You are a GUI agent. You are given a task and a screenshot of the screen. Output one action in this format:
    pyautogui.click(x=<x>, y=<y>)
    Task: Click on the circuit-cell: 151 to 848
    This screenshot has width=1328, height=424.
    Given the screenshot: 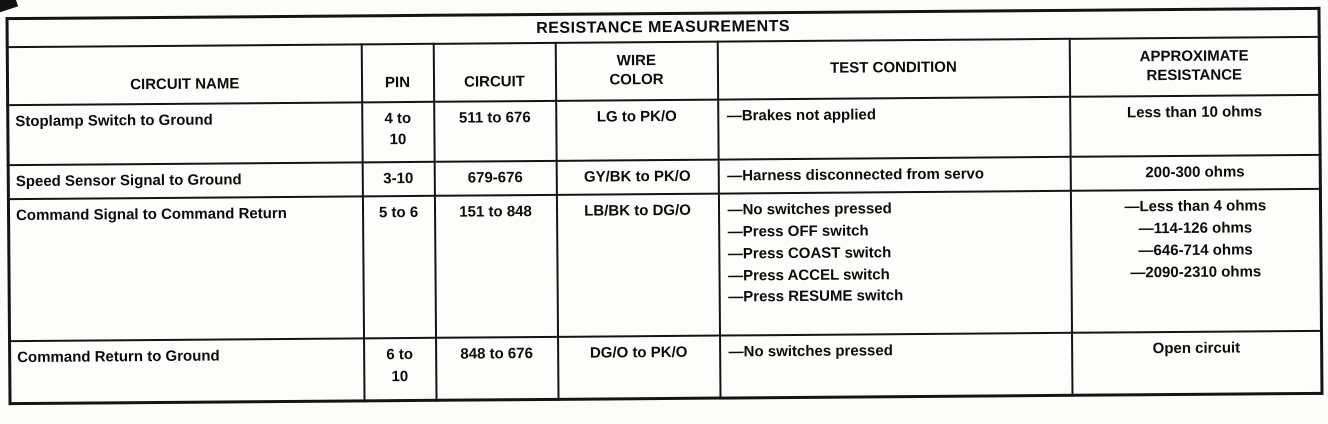 What is the action you would take?
    pyautogui.click(x=496, y=267)
    